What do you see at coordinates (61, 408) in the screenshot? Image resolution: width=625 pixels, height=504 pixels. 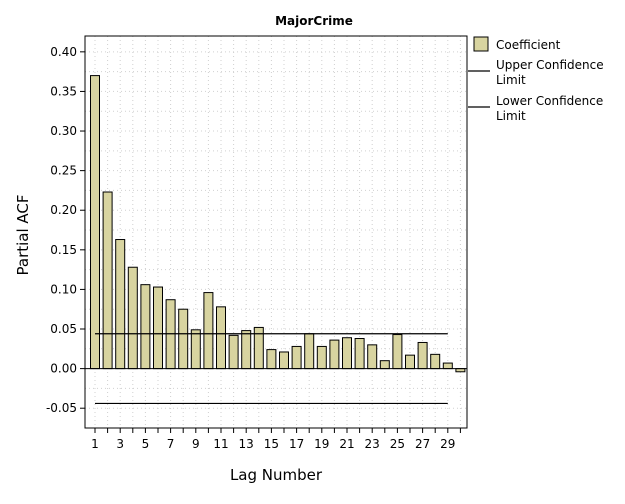 I see `y-tick-label: -0.05` at bounding box center [61, 408].